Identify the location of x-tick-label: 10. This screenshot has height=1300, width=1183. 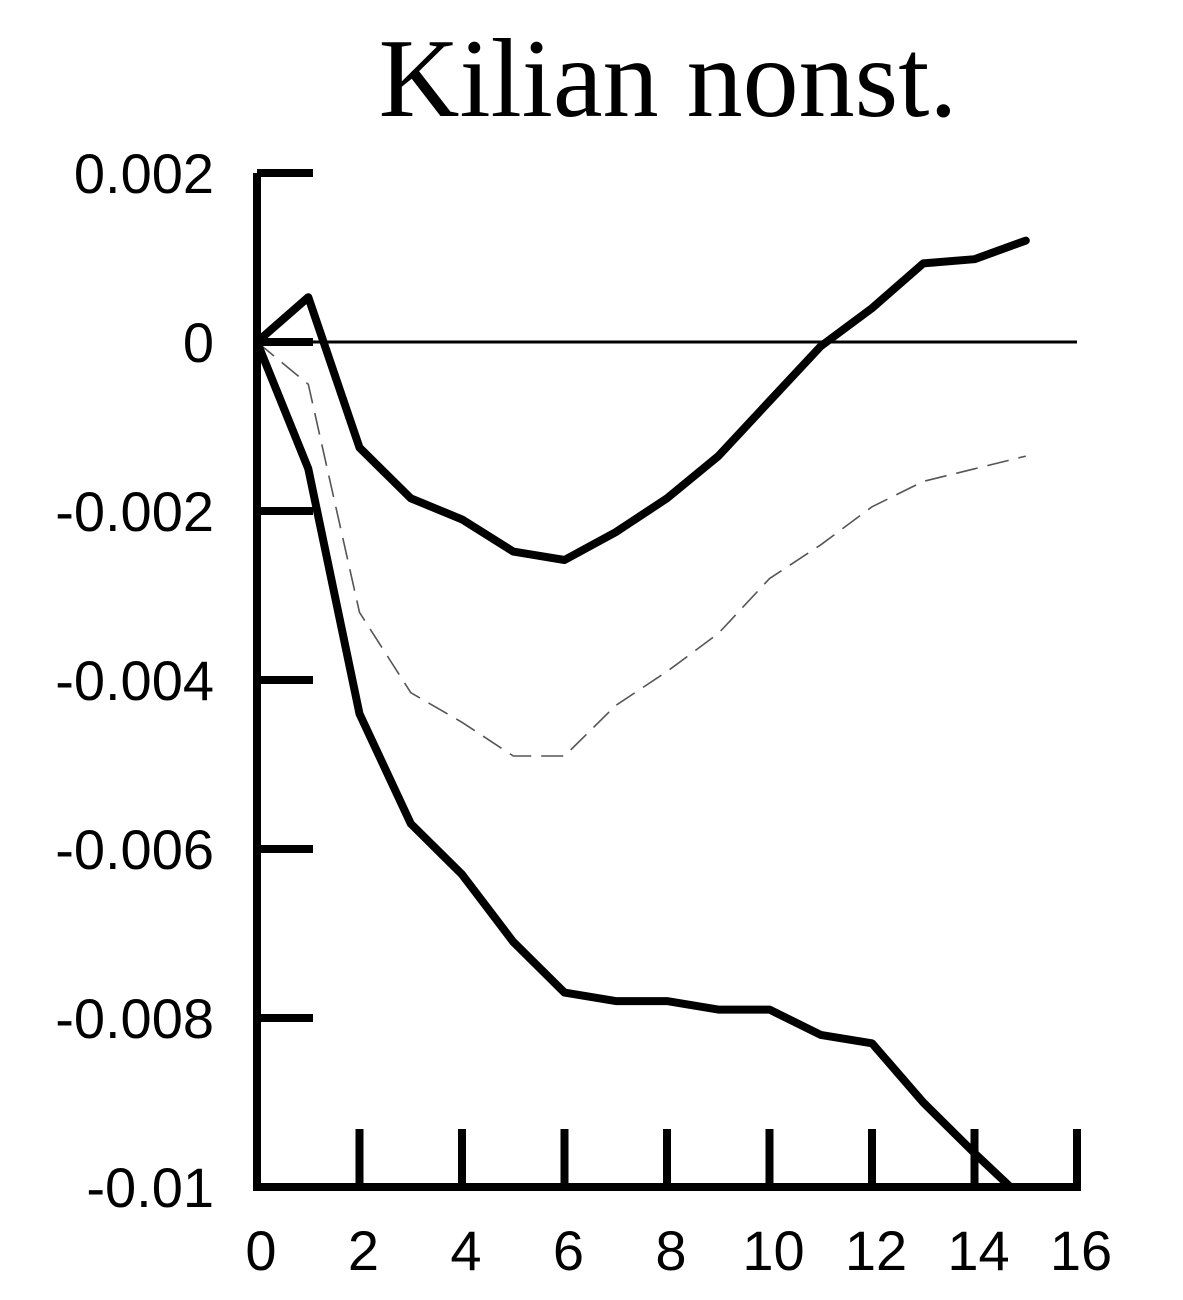
(773, 1250).